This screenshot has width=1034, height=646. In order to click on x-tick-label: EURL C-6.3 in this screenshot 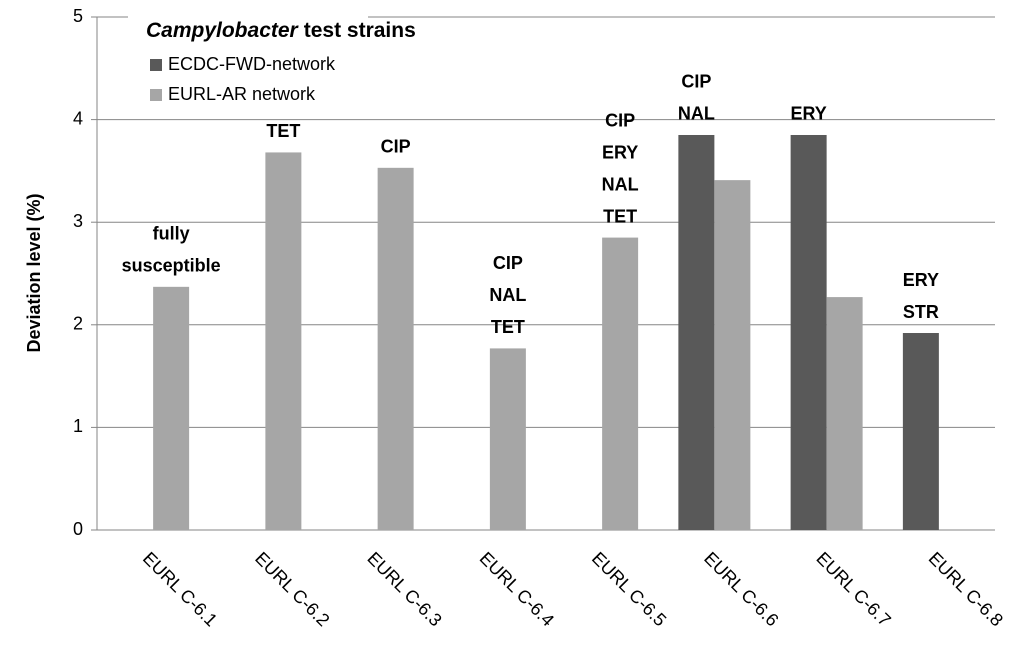, I will do `click(404, 589)`.